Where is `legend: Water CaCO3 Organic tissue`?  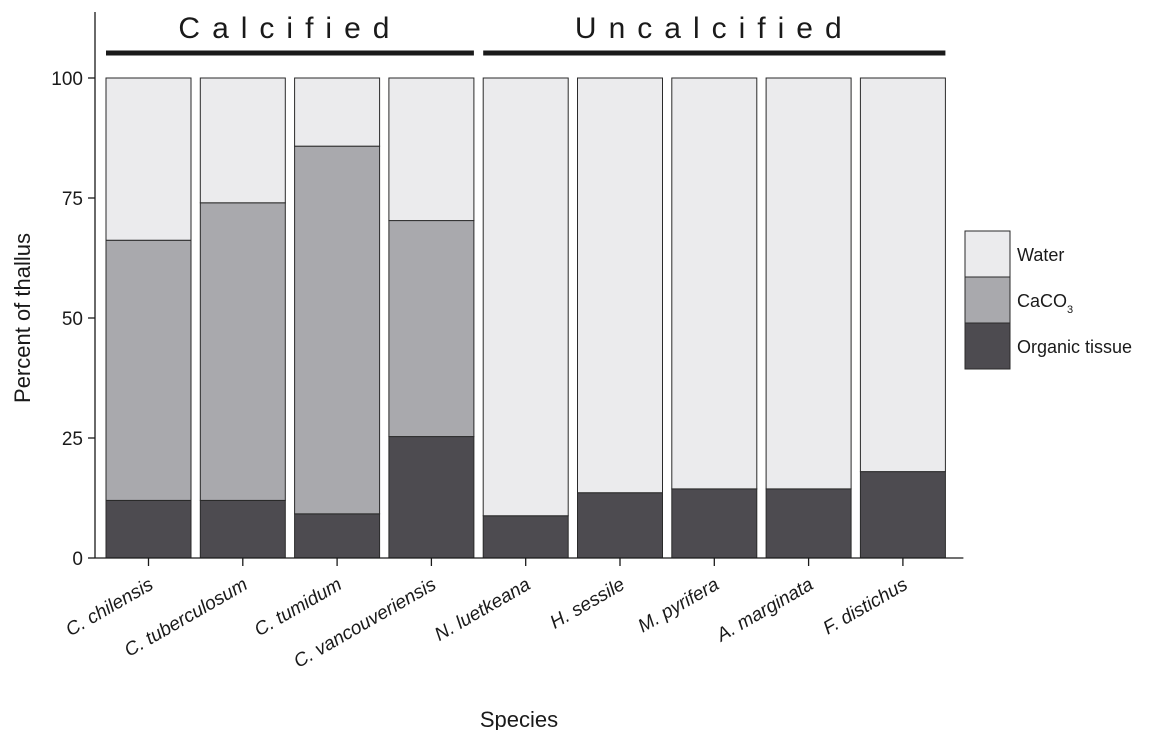 legend: Water CaCO3 Organic tissue is located at coordinates (1048, 300).